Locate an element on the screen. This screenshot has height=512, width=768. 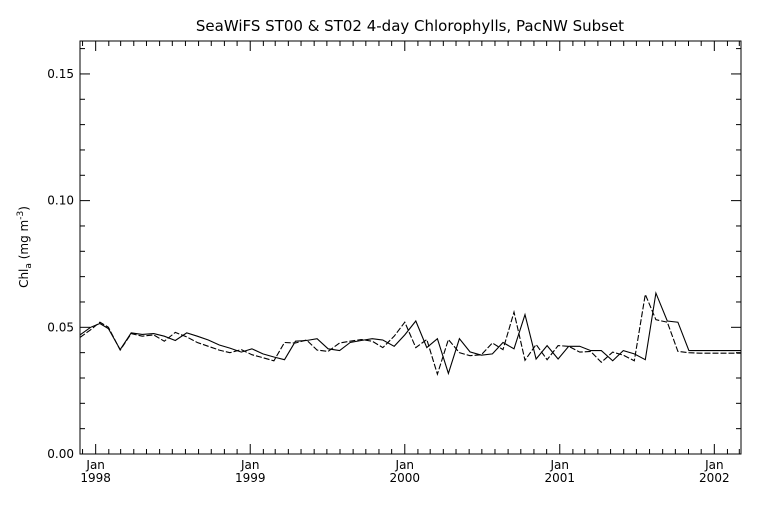
y-axis-label-close: ) is located at coordinates (24, 208).